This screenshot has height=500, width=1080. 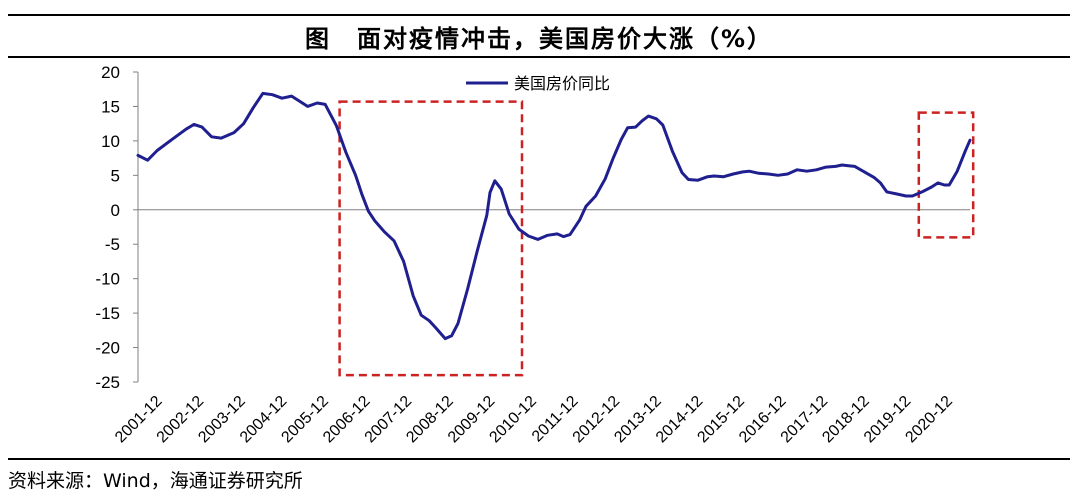 I want to click on y-tick-label: 0, so click(x=115, y=210).